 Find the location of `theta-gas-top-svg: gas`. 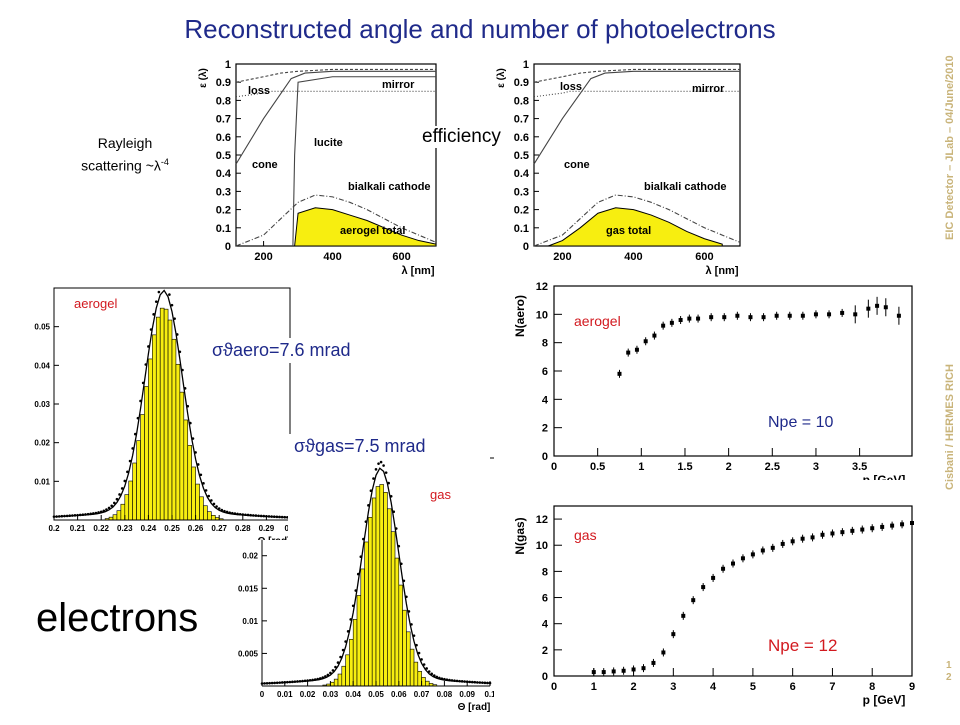

theta-gas-top-svg: gas is located at coordinates (391, 498).